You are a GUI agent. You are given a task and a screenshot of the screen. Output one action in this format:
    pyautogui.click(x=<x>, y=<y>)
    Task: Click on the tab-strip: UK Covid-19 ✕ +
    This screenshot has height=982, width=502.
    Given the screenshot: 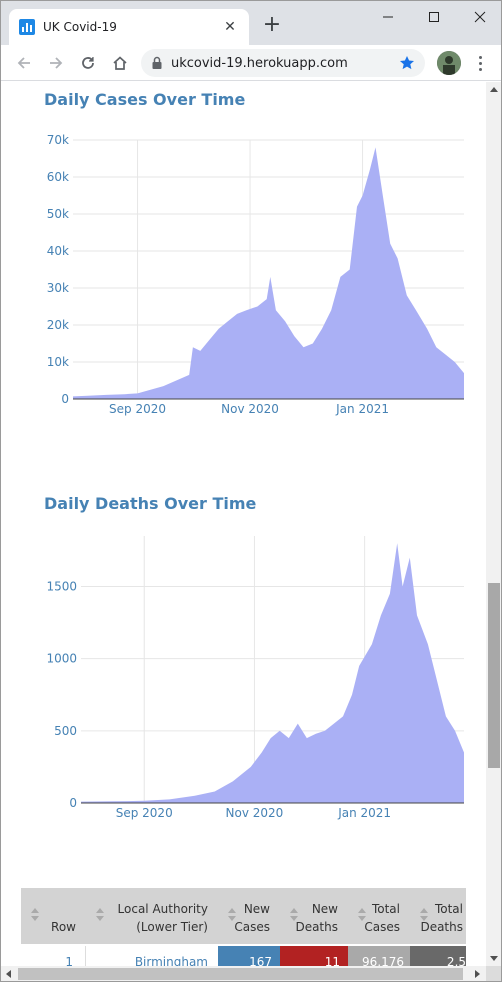 What is the action you would take?
    pyautogui.click(x=251, y=23)
    